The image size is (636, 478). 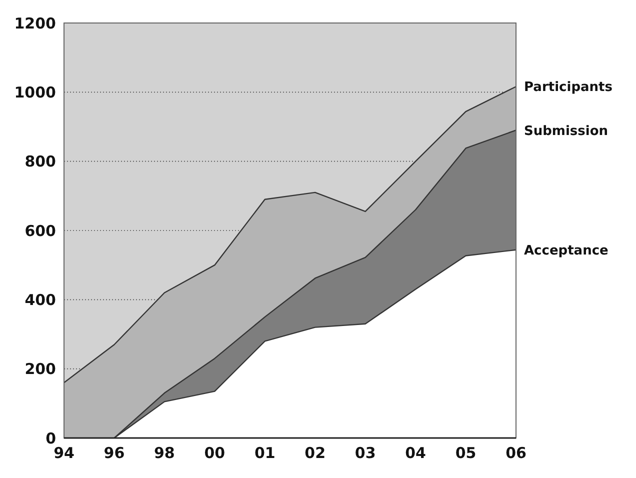 I want to click on x-tick-label: 94, so click(x=64, y=453).